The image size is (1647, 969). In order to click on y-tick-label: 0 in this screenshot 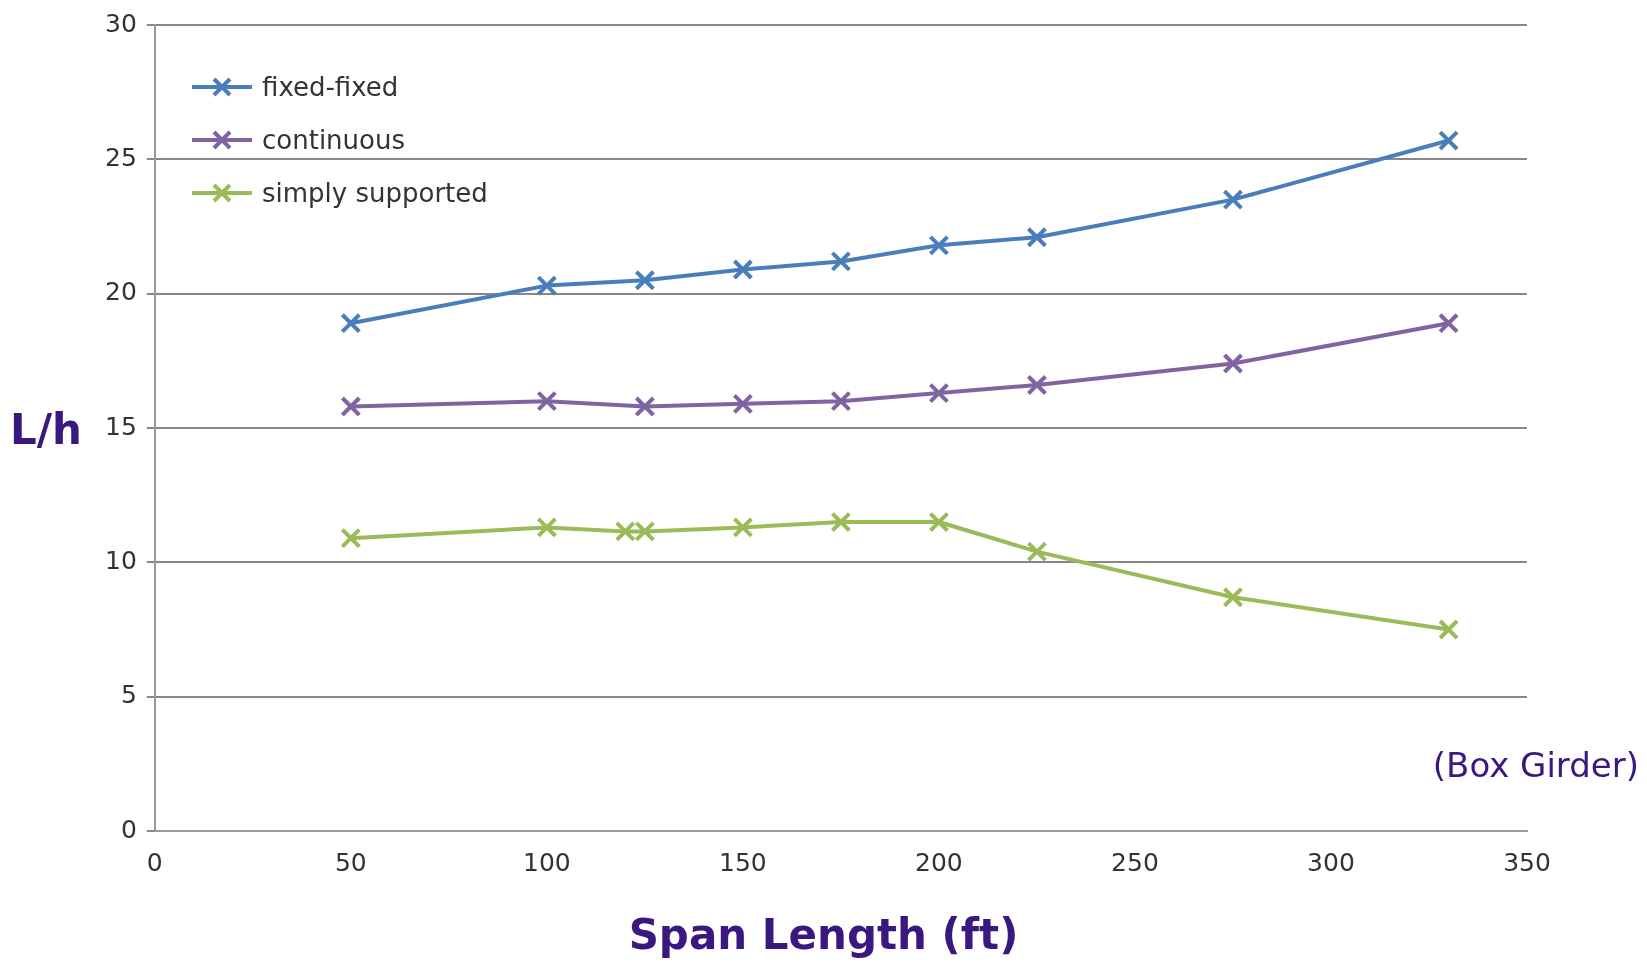, I will do `click(128, 829)`.